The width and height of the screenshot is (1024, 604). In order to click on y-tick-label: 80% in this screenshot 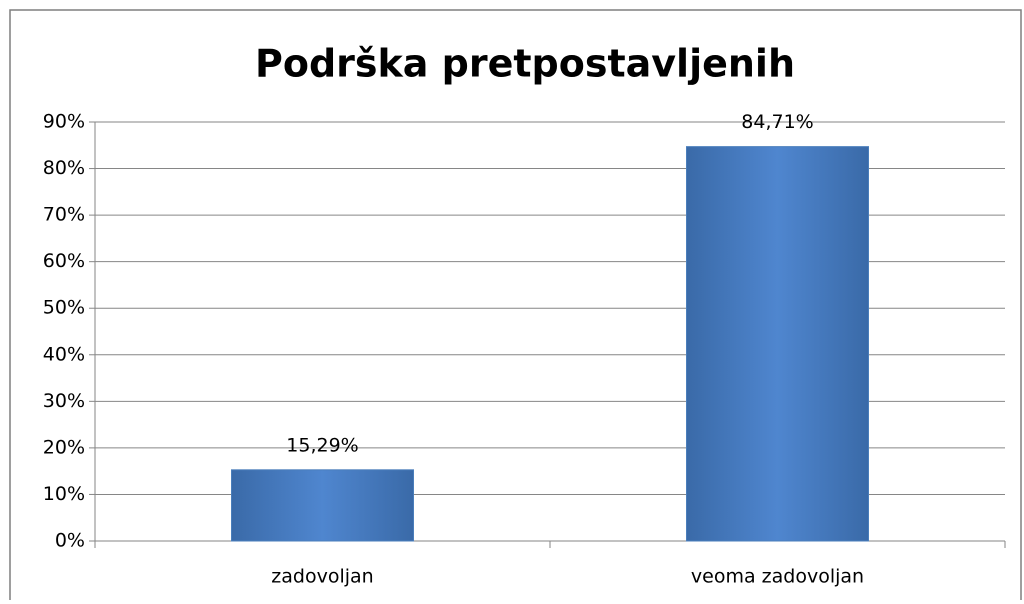, I will do `click(64, 168)`.